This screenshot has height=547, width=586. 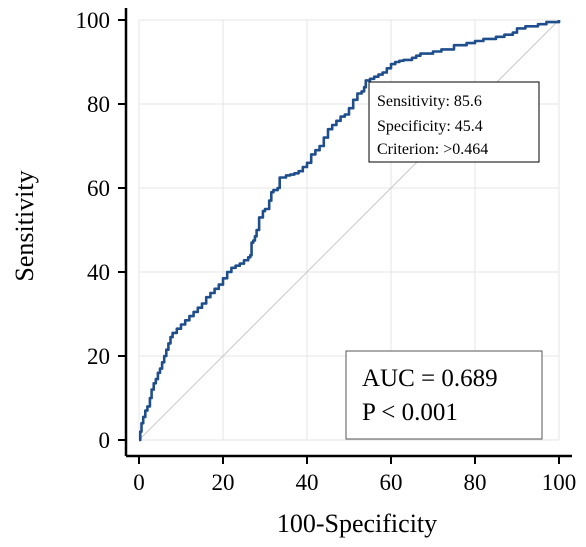 I want to click on p-value-label: P < 0.001, so click(x=410, y=412).